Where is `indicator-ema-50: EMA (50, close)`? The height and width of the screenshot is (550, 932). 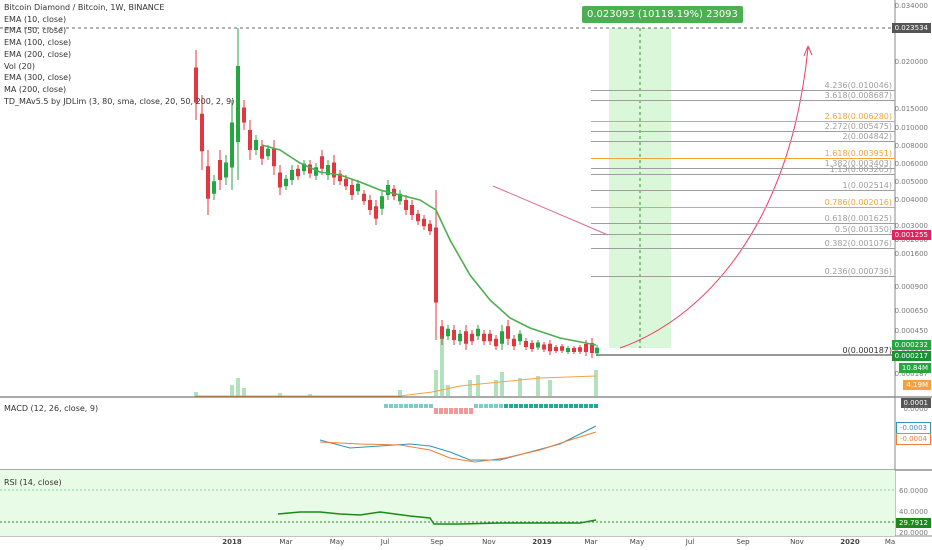
indicator-ema-50: EMA (50, close) is located at coordinates (35, 30).